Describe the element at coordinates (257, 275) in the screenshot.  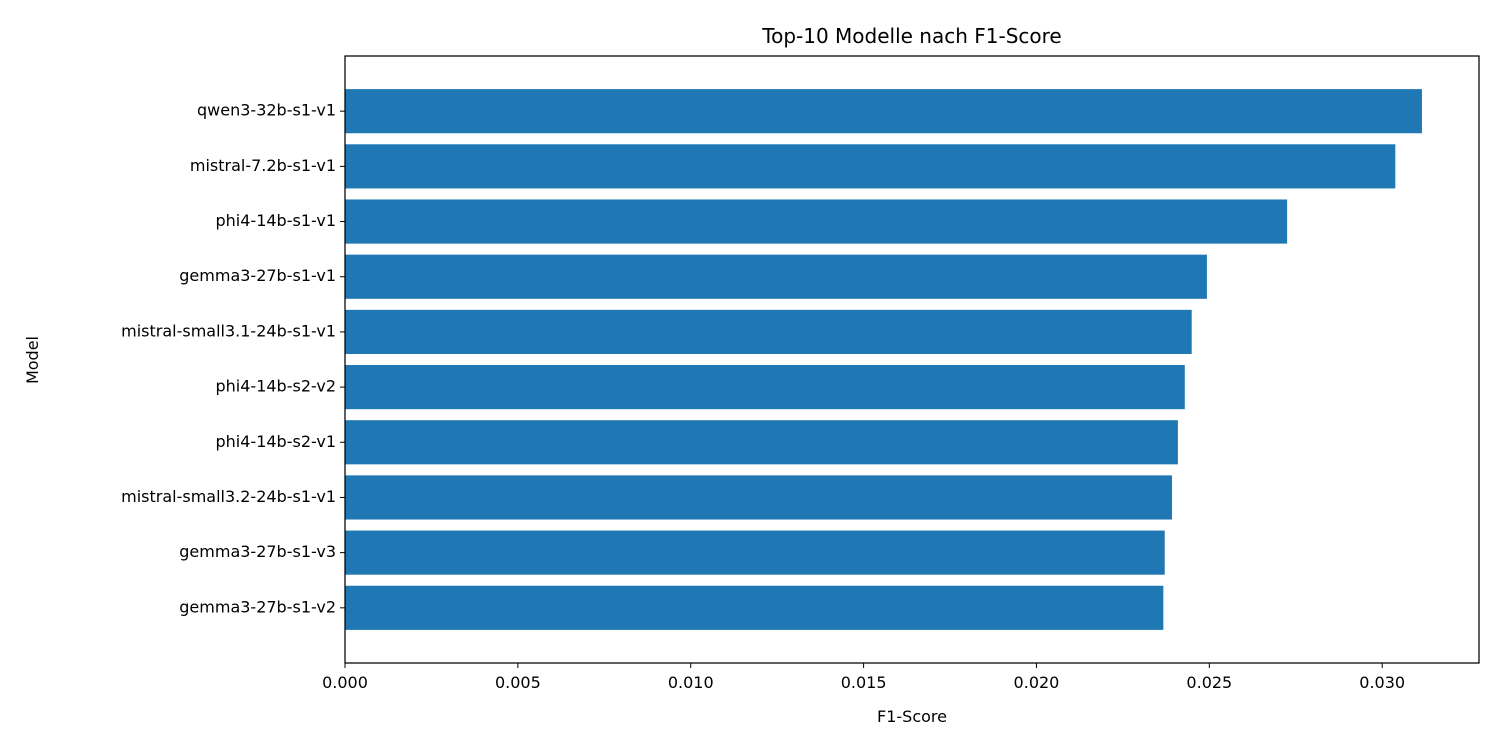
I see `y-tick-label: gemma3-27b-s1-v1` at that location.